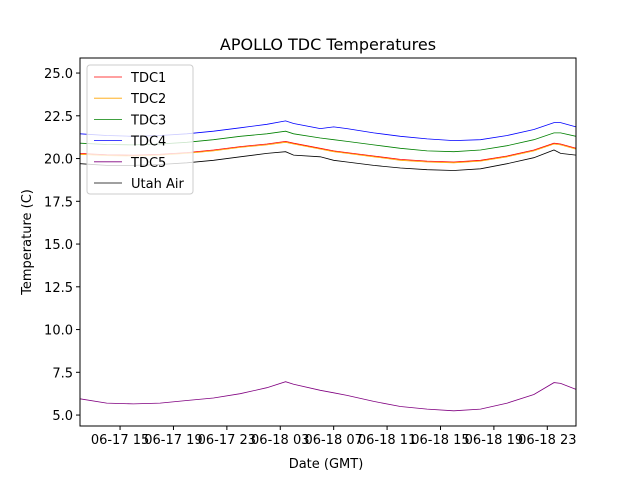  What do you see at coordinates (333, 440) in the screenshot?
I see `x-tick-label: 06-18 07` at bounding box center [333, 440].